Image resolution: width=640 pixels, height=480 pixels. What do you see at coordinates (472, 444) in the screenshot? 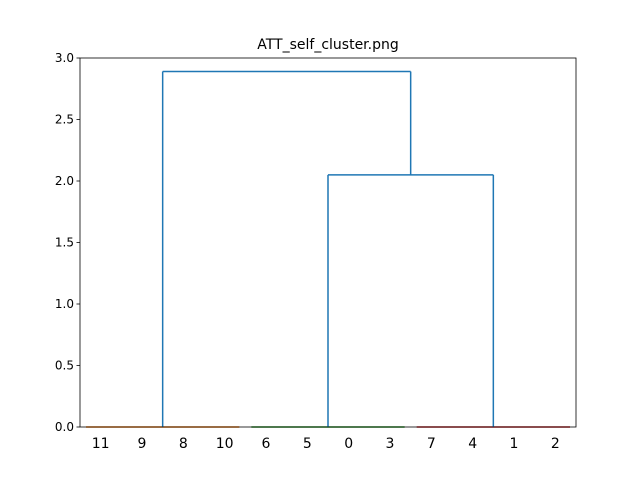
I see `leaf-label: 4` at bounding box center [472, 444].